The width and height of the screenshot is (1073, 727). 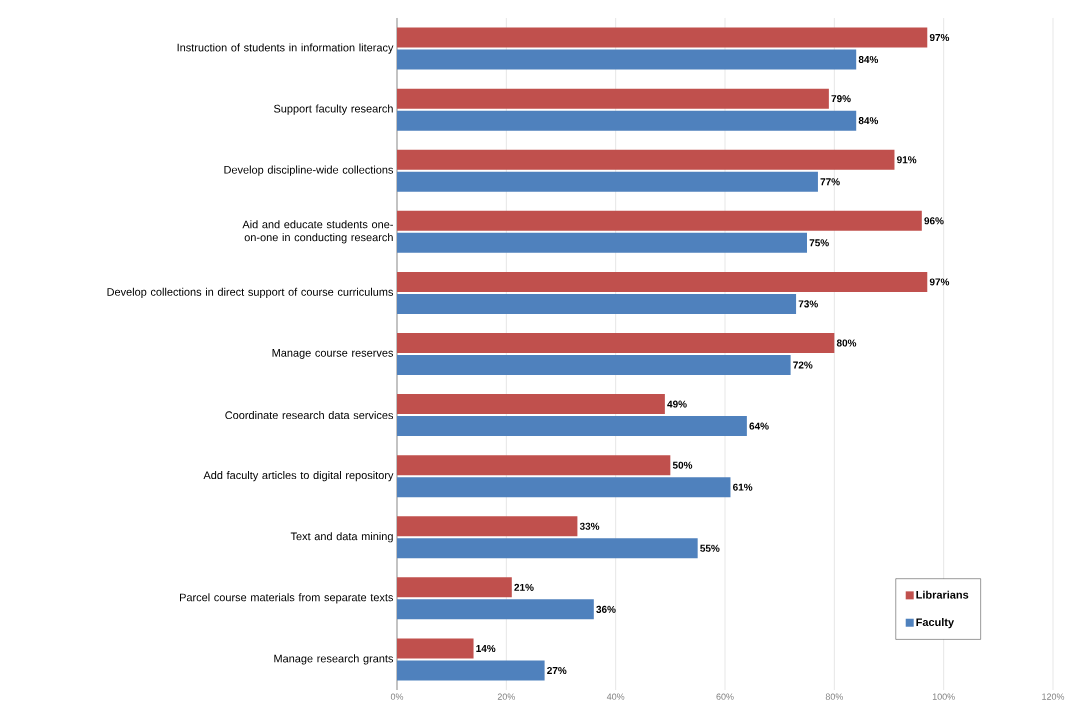 What do you see at coordinates (725, 696) in the screenshot?
I see `x-tick-label: 60%` at bounding box center [725, 696].